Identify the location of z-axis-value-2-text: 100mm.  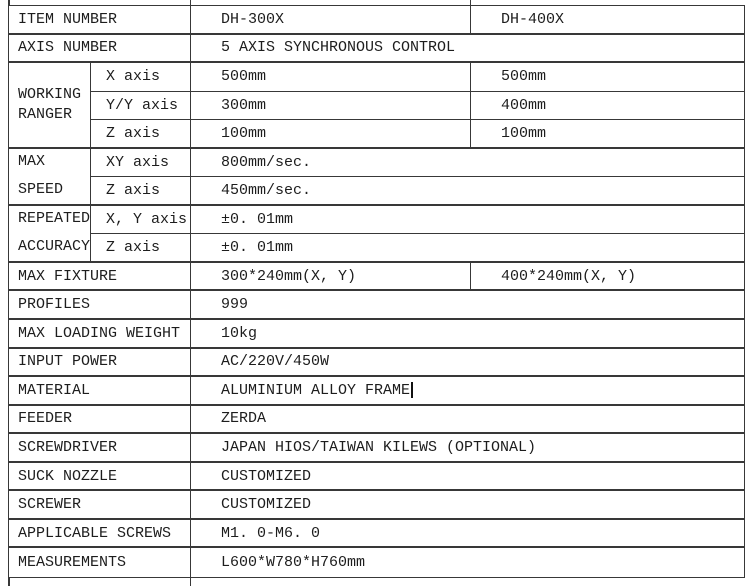
(524, 133).